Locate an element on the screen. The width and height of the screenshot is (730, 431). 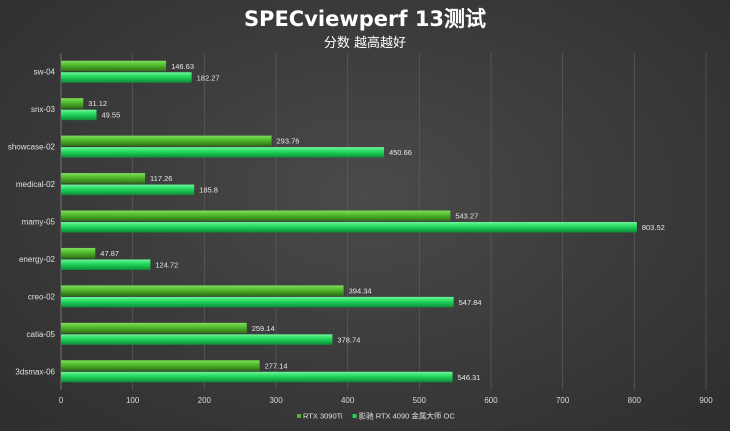
category-label: mamy-05 is located at coordinates (39, 222).